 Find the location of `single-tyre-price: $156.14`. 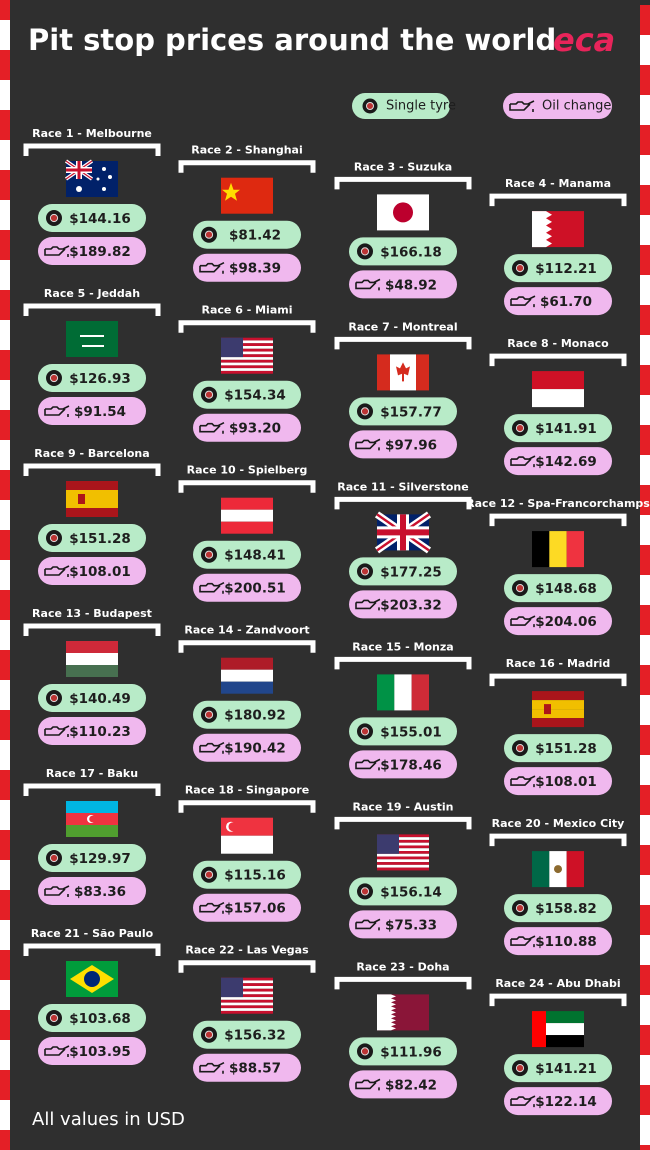

single-tyre-price: $156.14 is located at coordinates (411, 892).